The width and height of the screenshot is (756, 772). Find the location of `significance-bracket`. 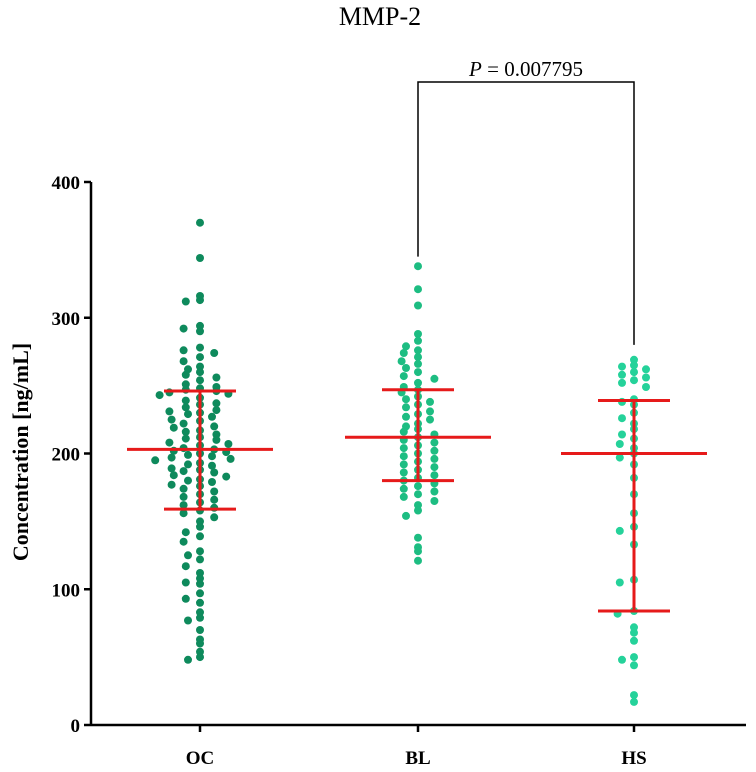

significance-bracket is located at coordinates (526, 213).